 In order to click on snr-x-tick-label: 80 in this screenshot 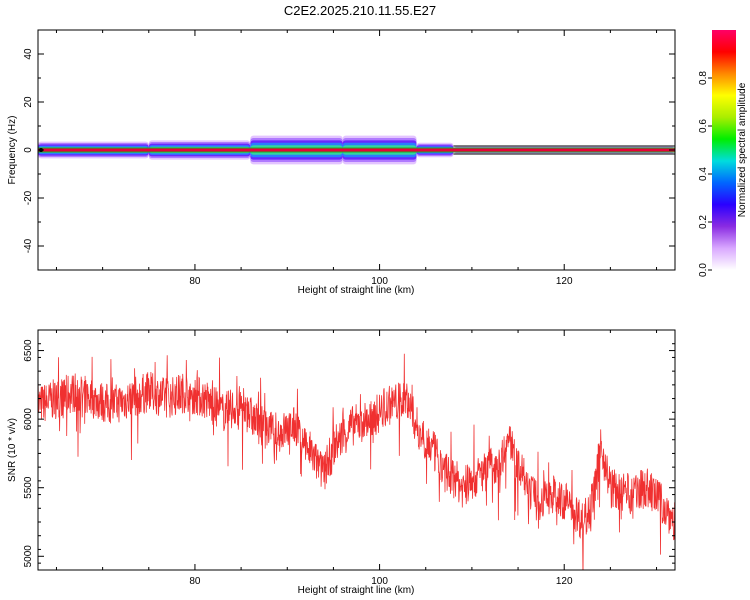, I will do `click(195, 581)`.